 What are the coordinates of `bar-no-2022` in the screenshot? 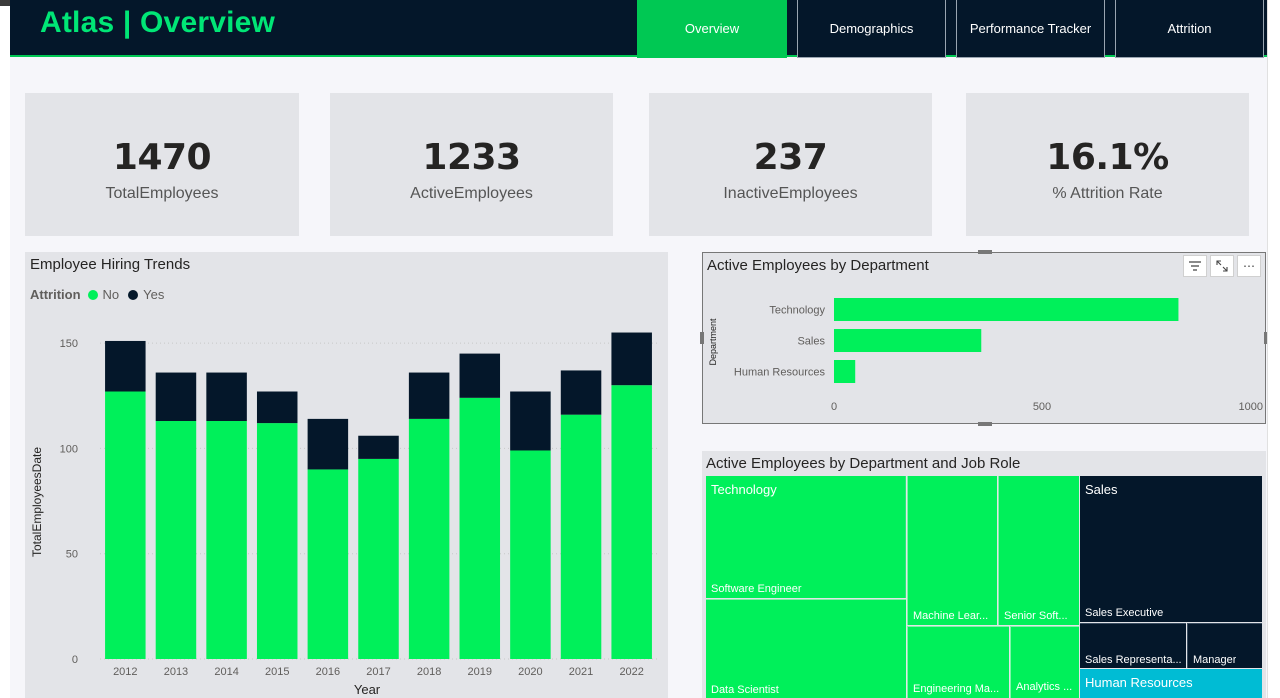 It's located at (631, 522).